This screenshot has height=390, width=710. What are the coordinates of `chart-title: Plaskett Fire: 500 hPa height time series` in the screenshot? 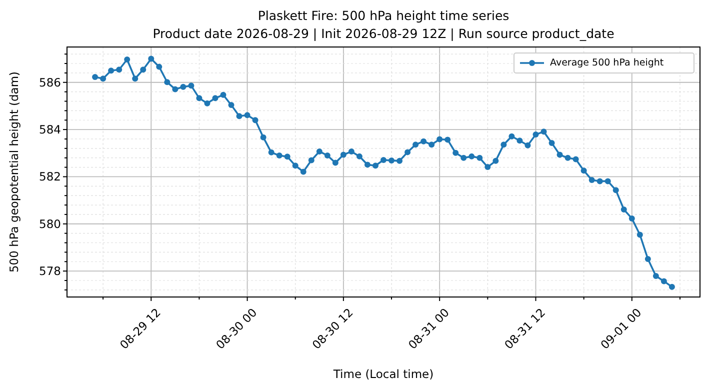 It's located at (384, 15).